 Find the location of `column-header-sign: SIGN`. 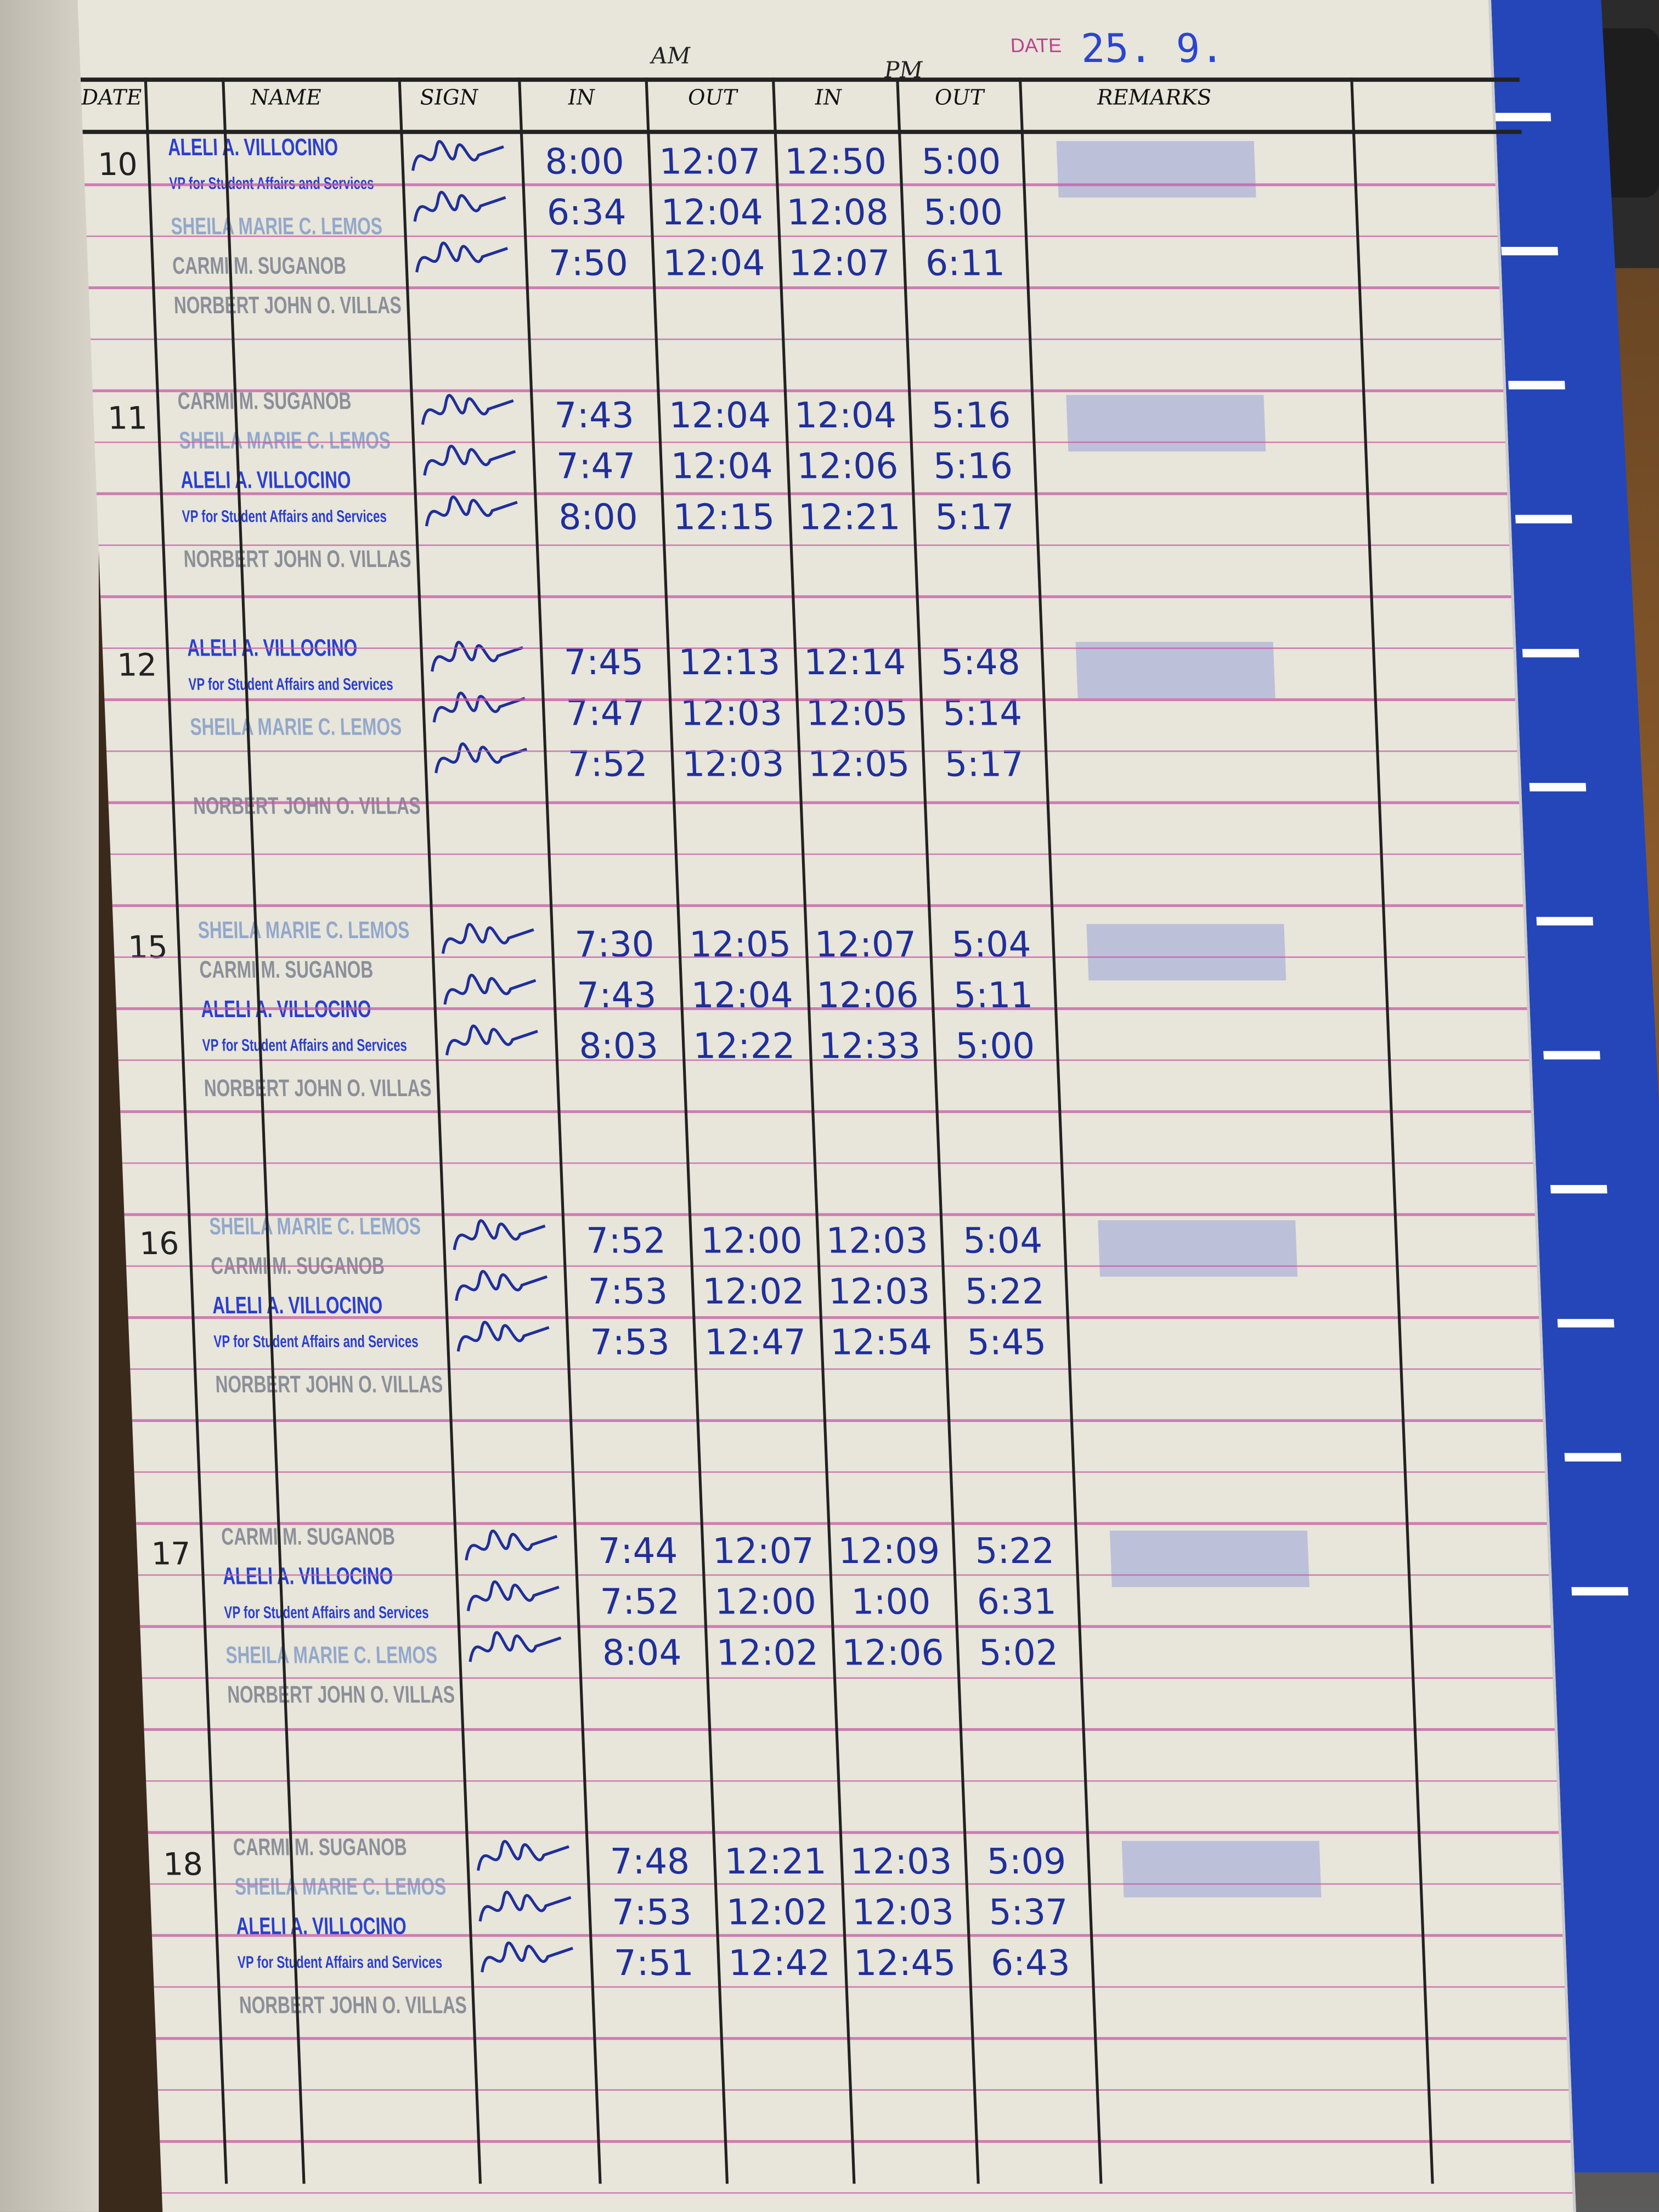

column-header-sign: SIGN is located at coordinates (449, 97).